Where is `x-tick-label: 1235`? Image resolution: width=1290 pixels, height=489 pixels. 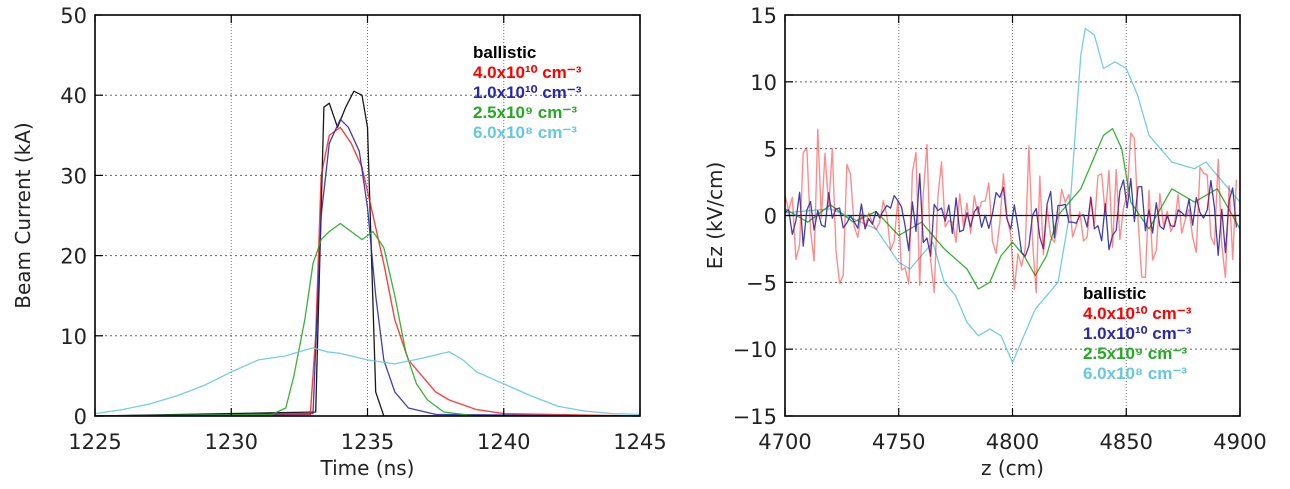
x-tick-label: 1235 is located at coordinates (367, 442).